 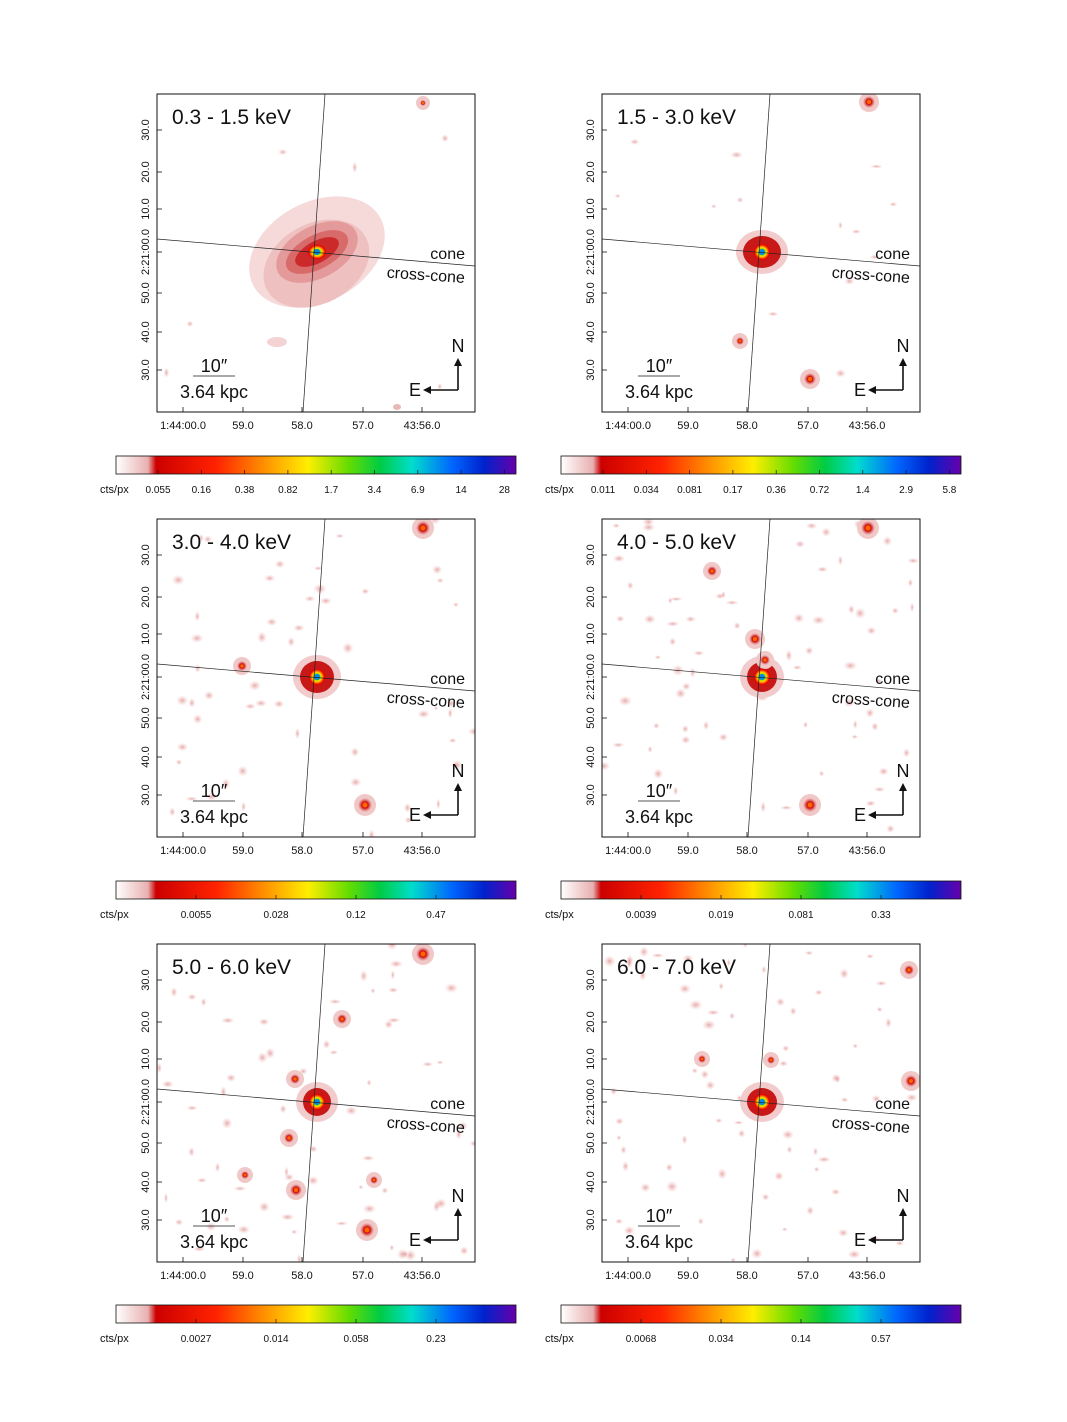 I want to click on y-tick-label: 2:21:00.0, so click(x=146, y=1102).